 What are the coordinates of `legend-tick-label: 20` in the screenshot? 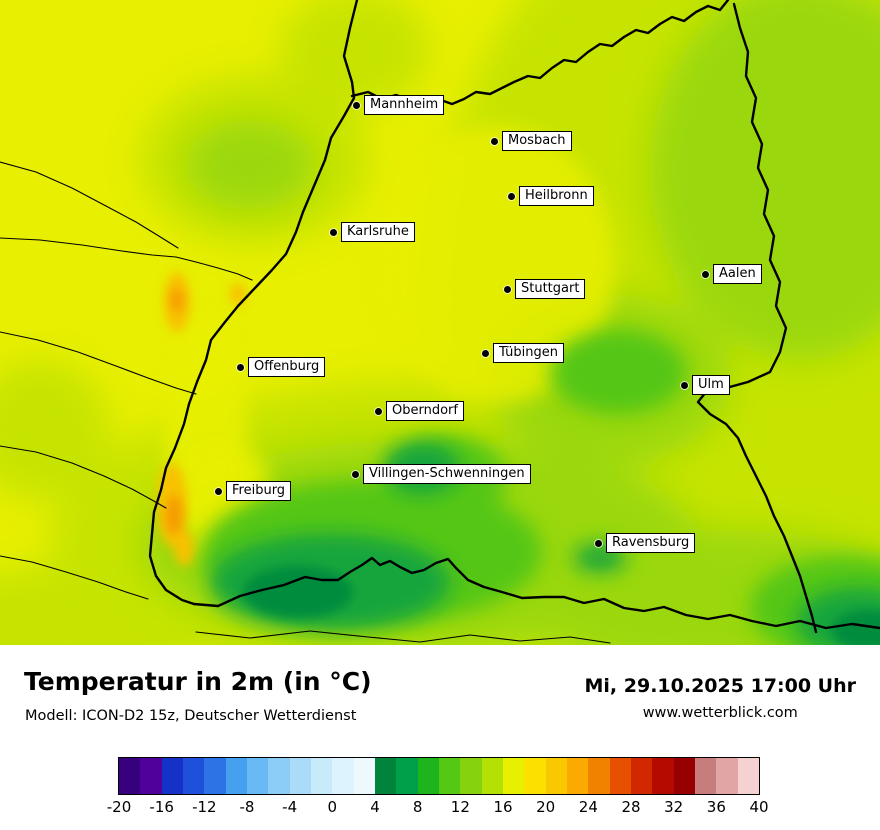 It's located at (546, 807).